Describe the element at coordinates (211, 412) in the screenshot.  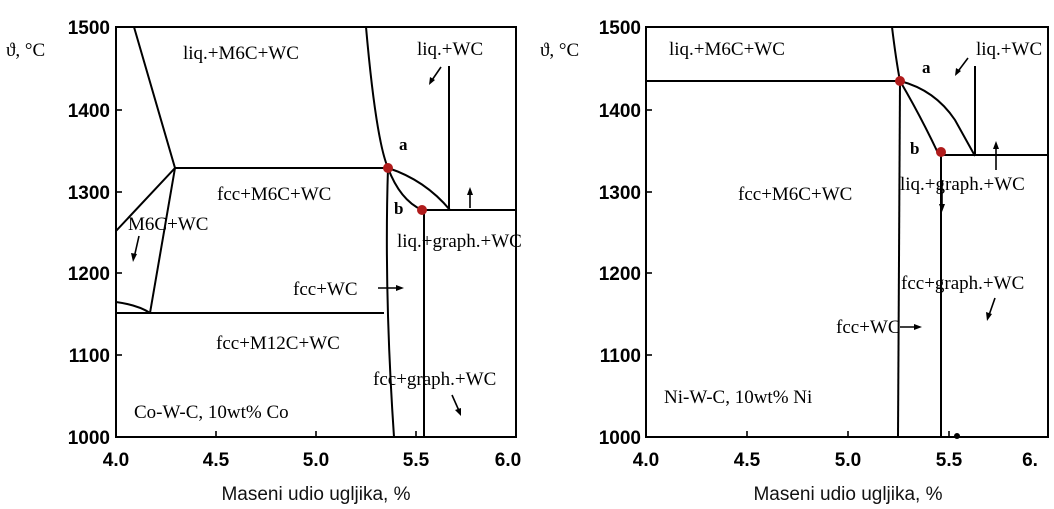
I see `system-label: Co-W-C, 10wt% Co` at that location.